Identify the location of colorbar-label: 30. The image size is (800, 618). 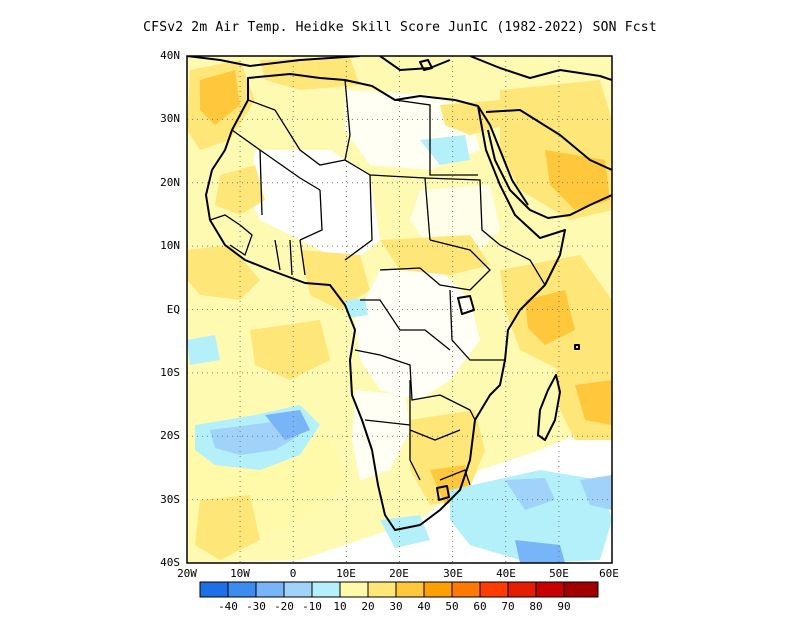
(396, 606).